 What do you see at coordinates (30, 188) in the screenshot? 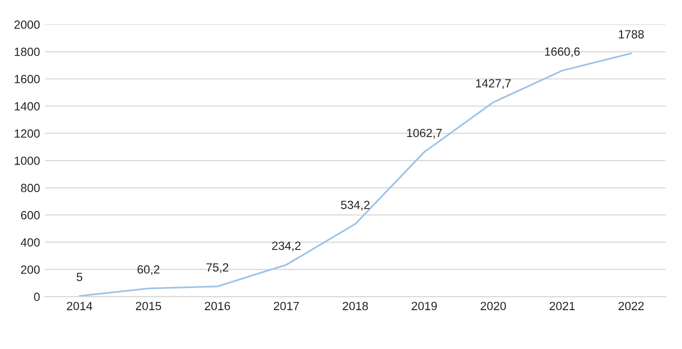
I see `y-tick-label: 800` at bounding box center [30, 188].